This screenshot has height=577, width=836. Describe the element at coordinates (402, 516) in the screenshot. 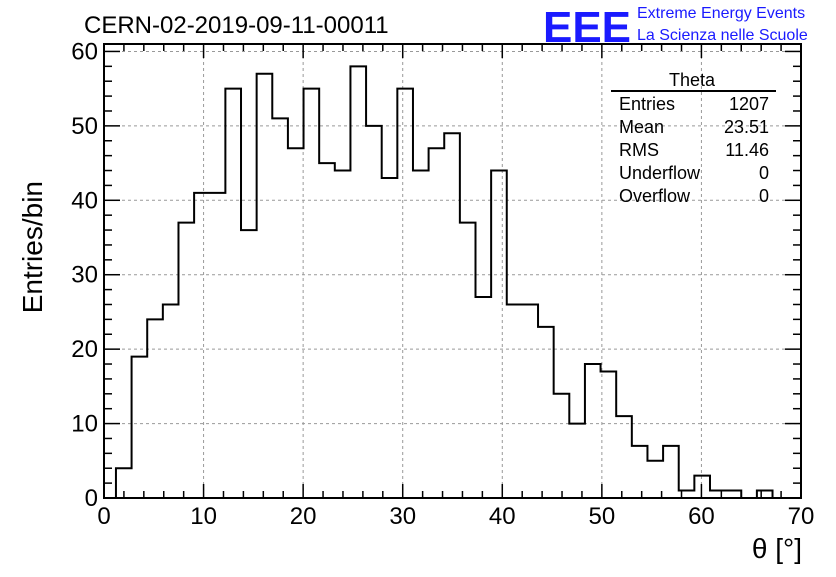

I see `x-tick-label: 30` at that location.